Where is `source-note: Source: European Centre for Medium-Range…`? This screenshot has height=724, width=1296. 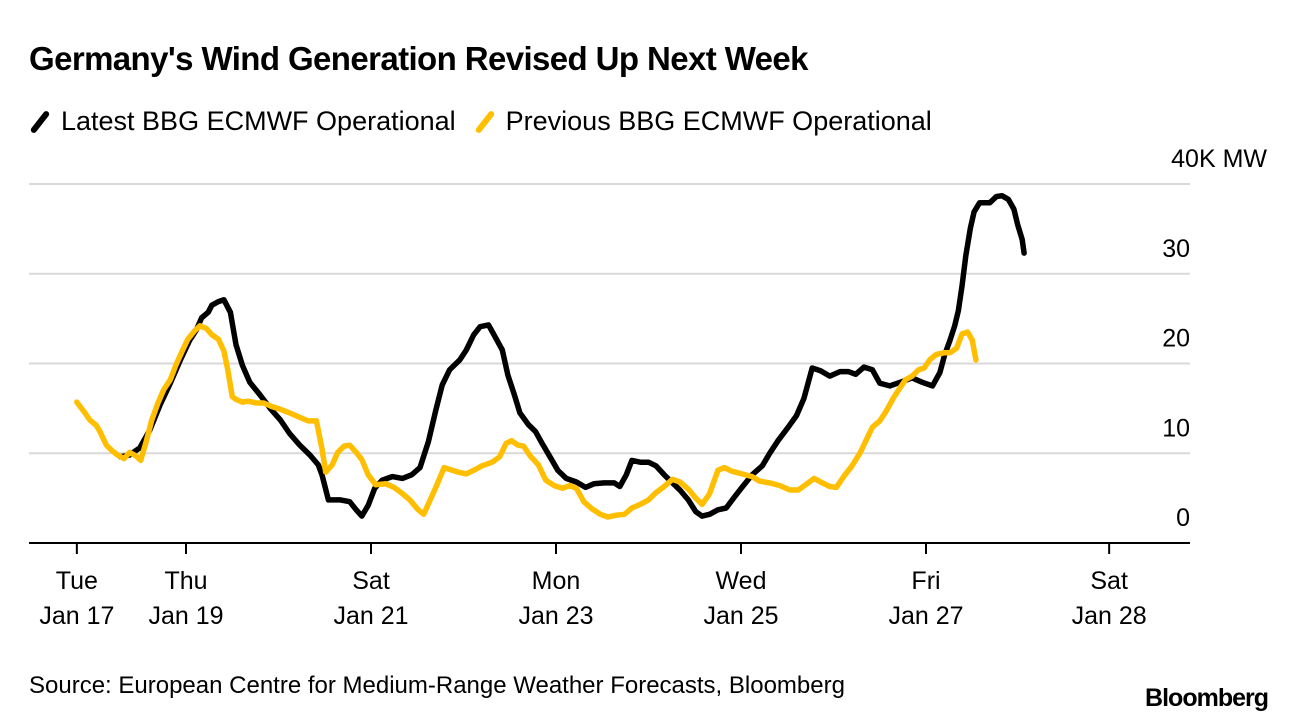 source-note: Source: European Centre for Medium-Range… is located at coordinates (437, 685).